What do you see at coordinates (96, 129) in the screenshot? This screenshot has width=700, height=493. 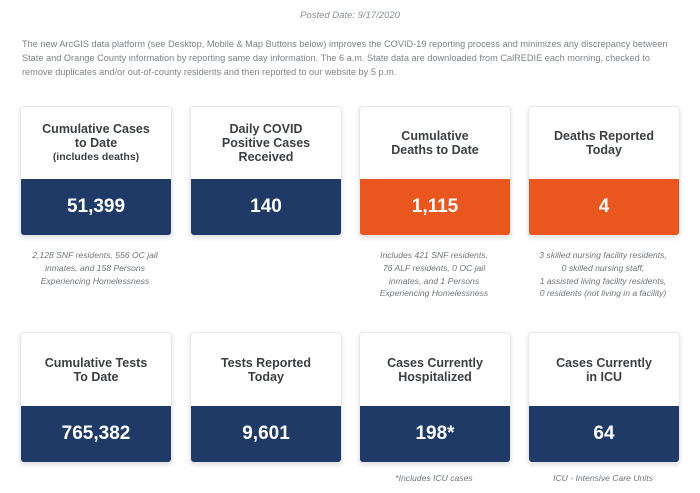 I see `card-title-line: Cumulative Cases` at bounding box center [96, 129].